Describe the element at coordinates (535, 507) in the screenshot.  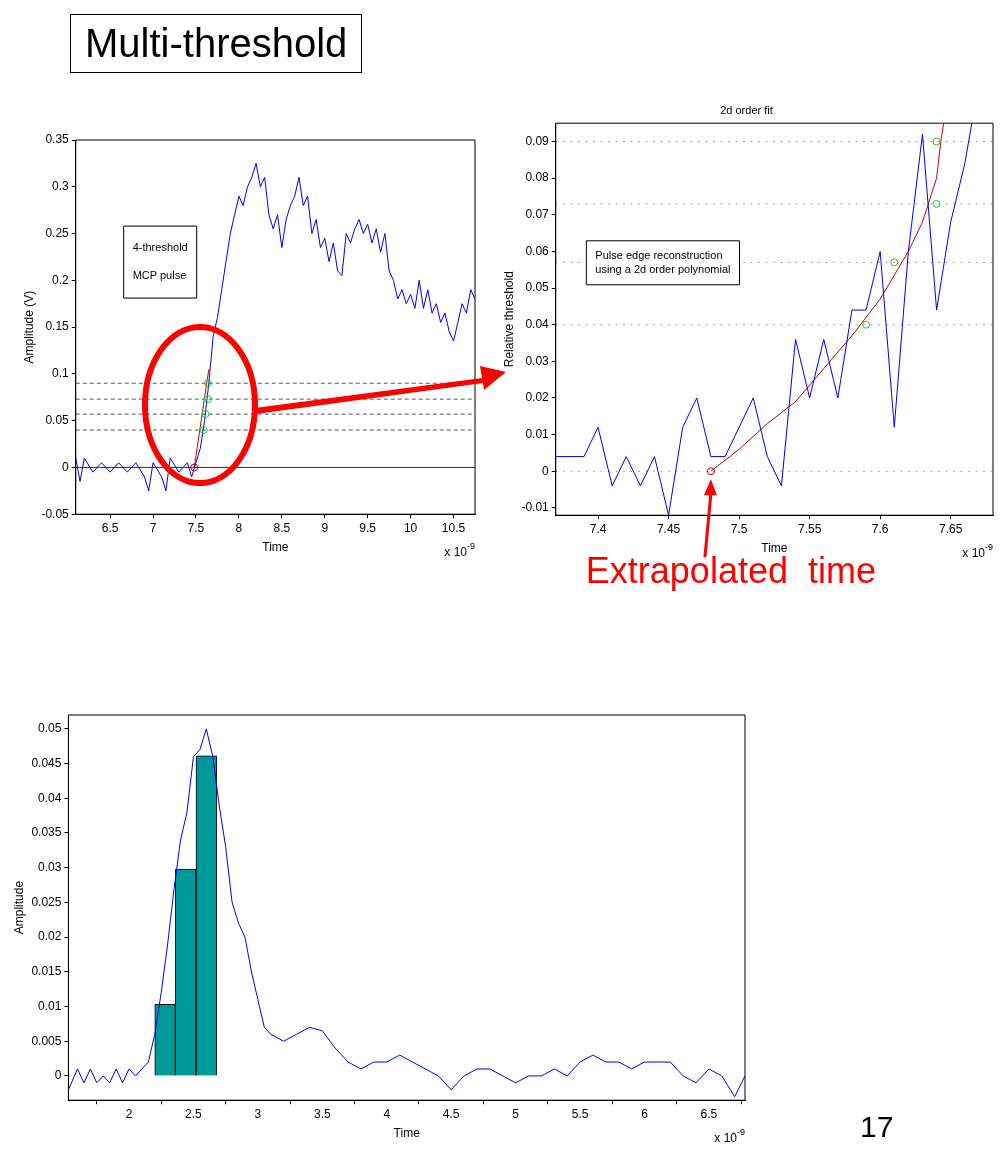
I see `y-tick-label: -0.01` at that location.